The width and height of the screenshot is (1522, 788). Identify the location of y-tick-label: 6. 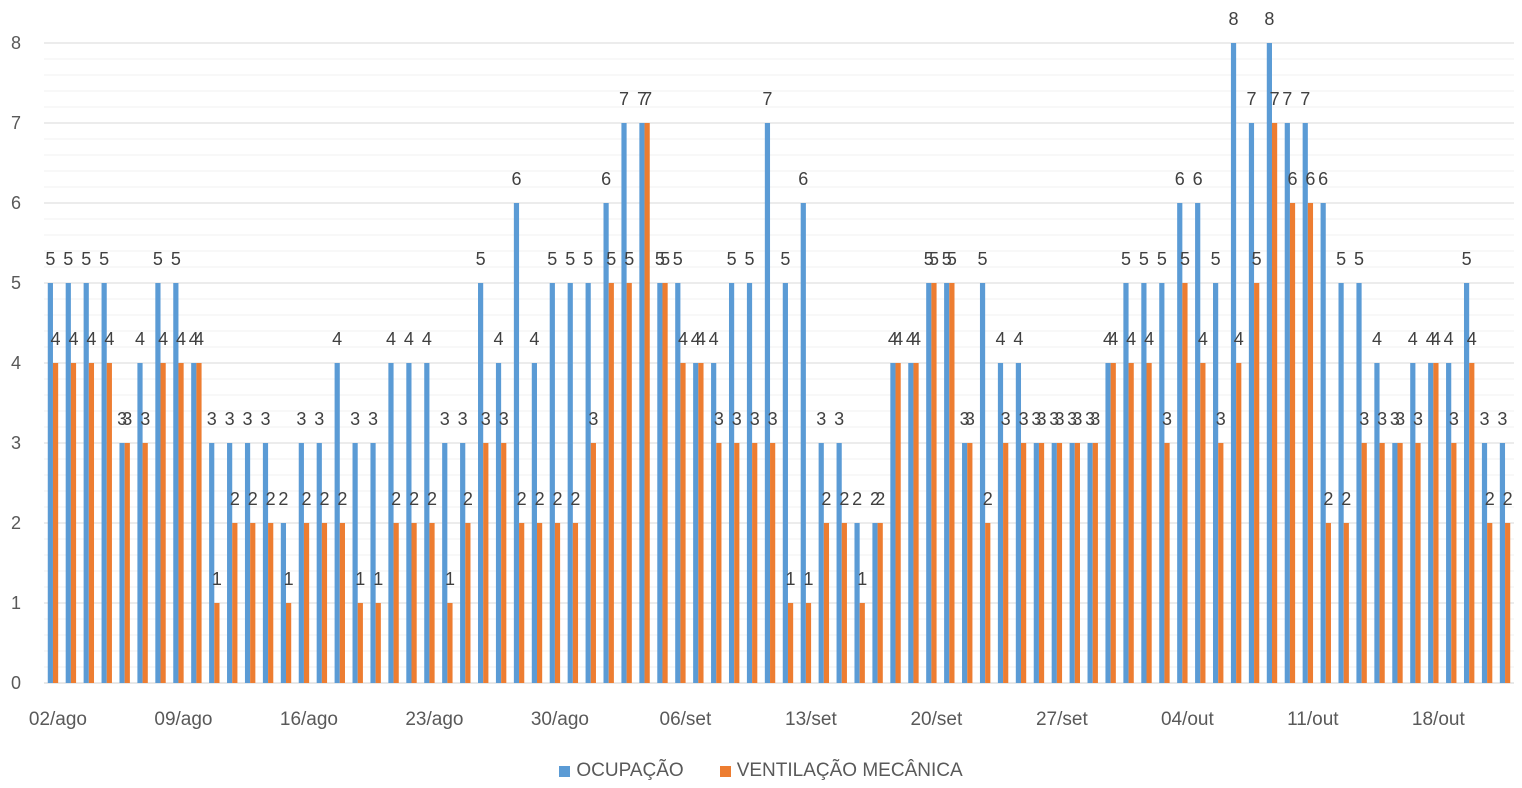
(16, 203).